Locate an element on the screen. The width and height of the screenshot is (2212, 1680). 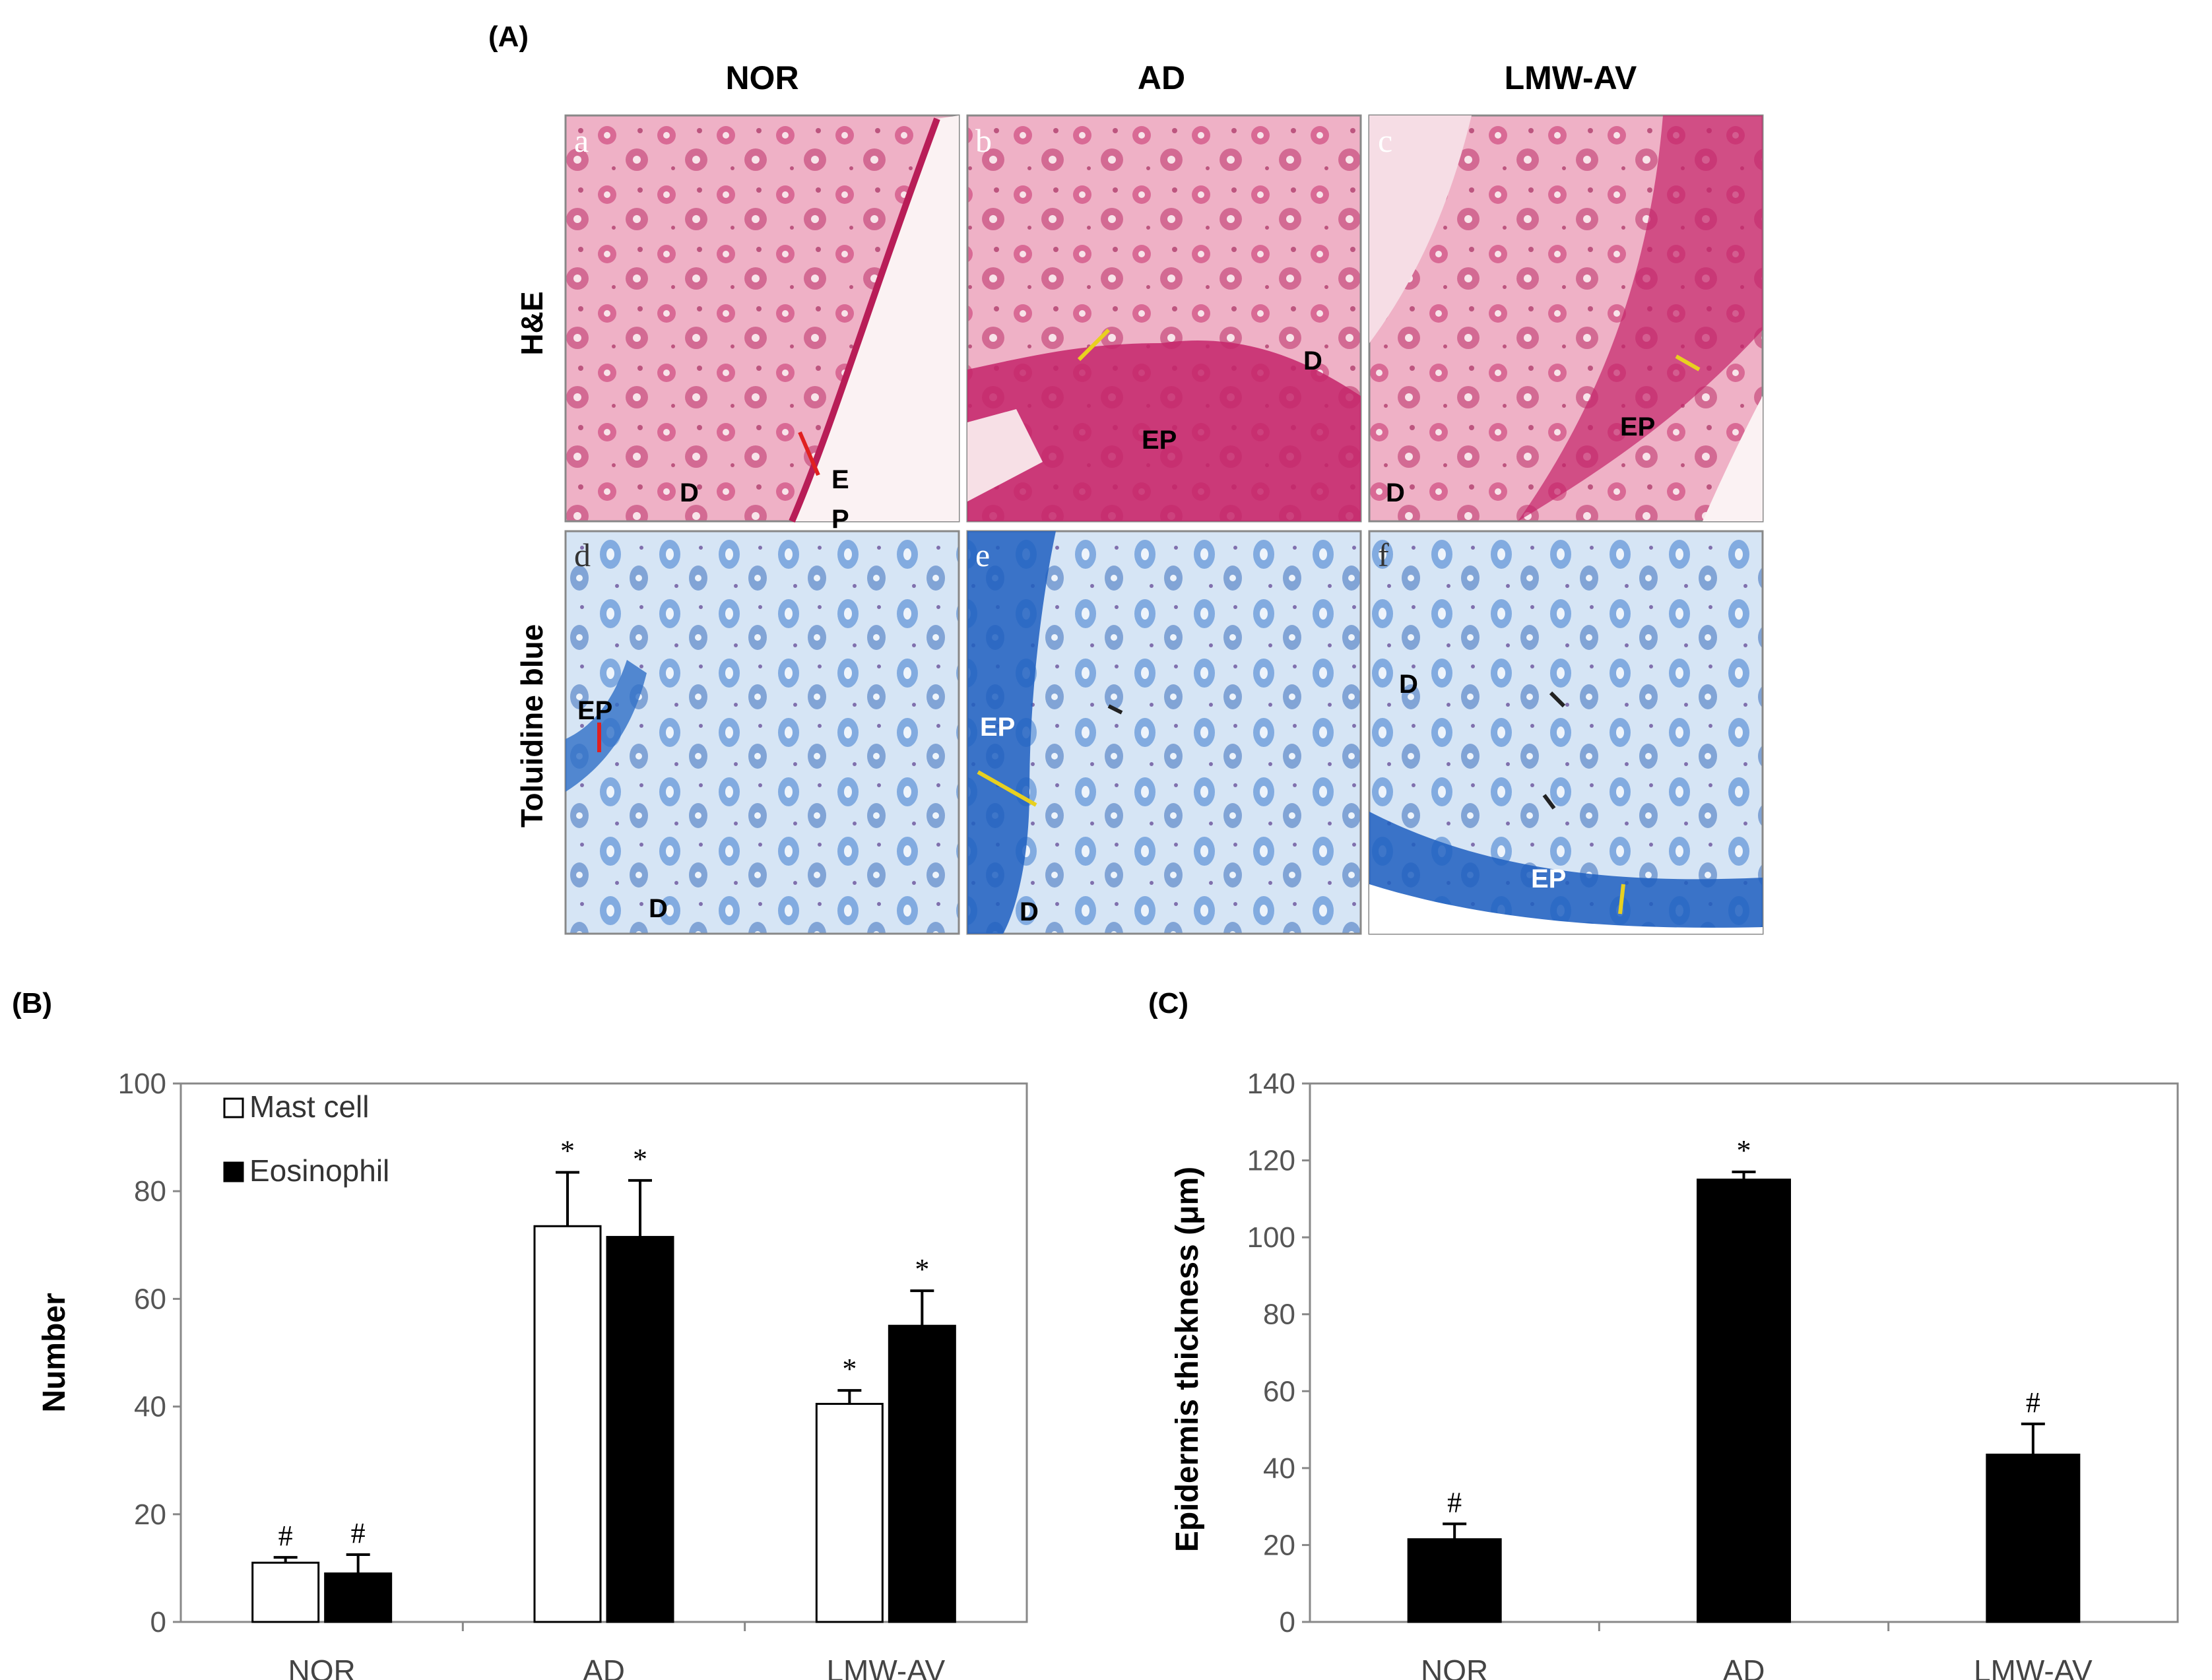
chart-c-y-tick-label: 100 is located at coordinates (1271, 1237).